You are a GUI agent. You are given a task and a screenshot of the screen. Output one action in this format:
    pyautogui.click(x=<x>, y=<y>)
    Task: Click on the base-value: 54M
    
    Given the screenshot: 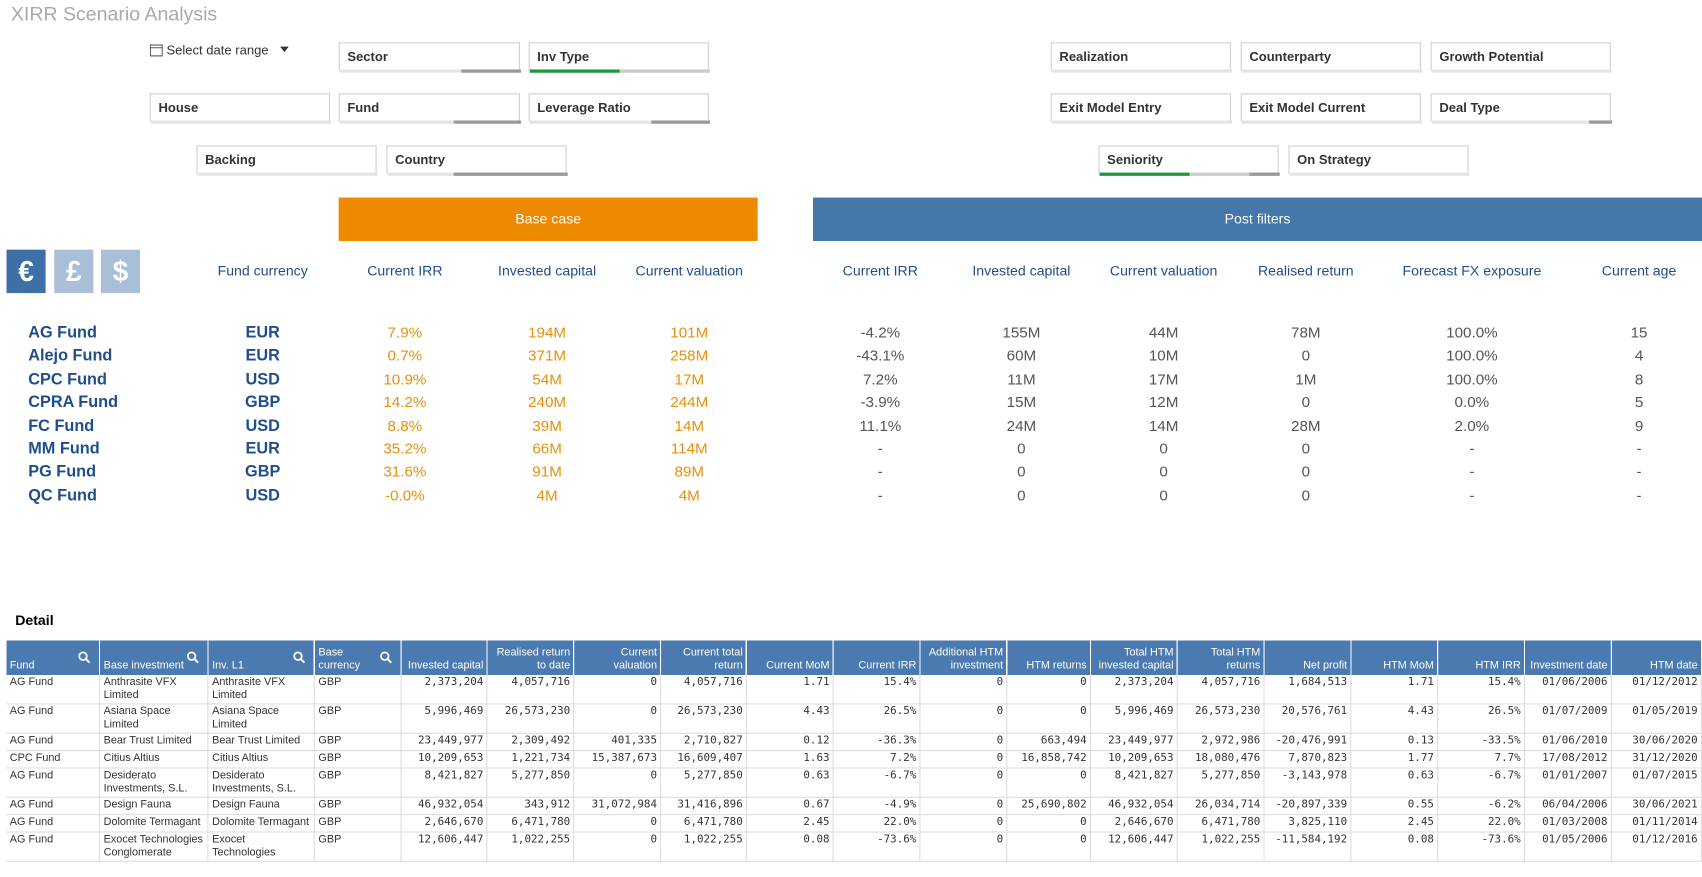 What is the action you would take?
    pyautogui.click(x=547, y=378)
    